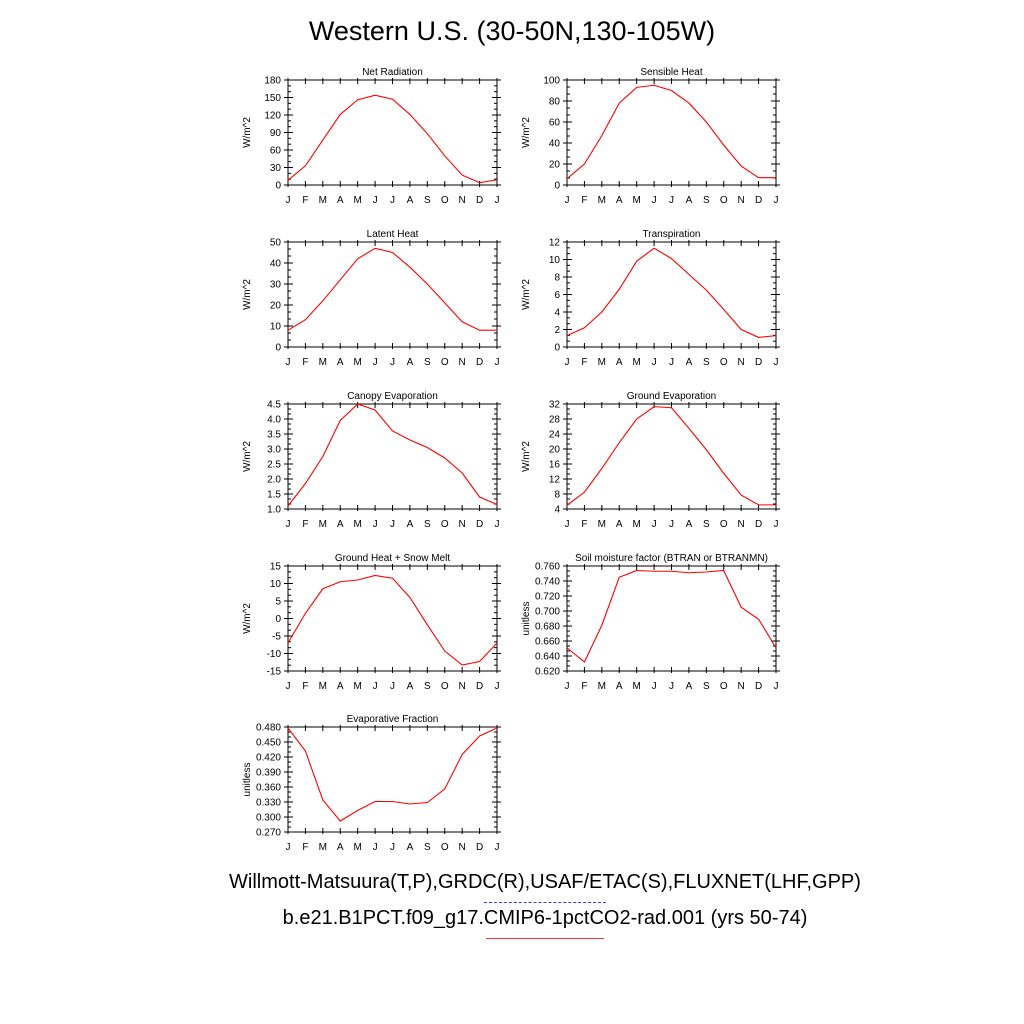 The height and width of the screenshot is (1024, 1024). I want to click on chart-title: Evaporative Fraction, so click(393, 719).